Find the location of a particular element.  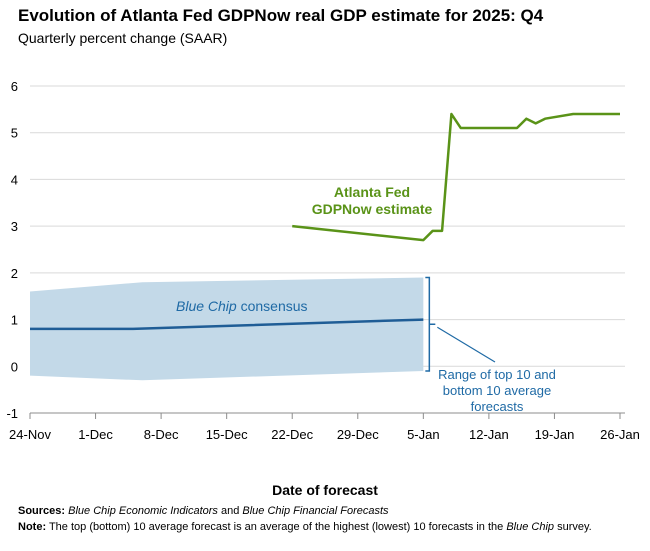

range-annotation-line3: forecasts is located at coordinates (497, 406).